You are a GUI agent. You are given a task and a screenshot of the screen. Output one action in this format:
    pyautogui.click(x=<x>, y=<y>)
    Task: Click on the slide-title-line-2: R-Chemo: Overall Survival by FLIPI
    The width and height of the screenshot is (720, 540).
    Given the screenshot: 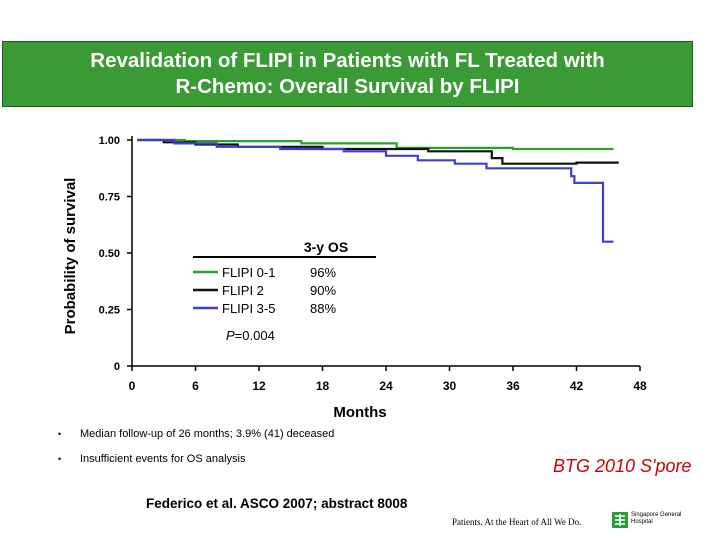 What is the action you would take?
    pyautogui.click(x=347, y=86)
    